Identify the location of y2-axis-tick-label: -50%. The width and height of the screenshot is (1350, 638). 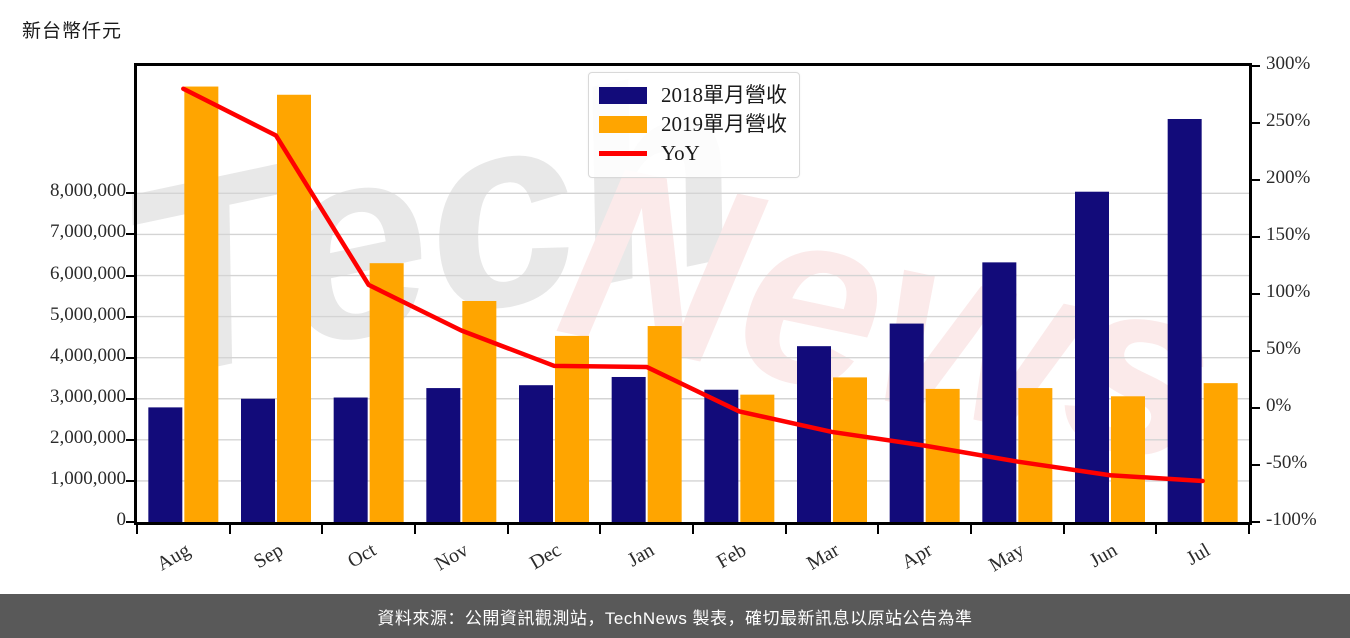
(1287, 462).